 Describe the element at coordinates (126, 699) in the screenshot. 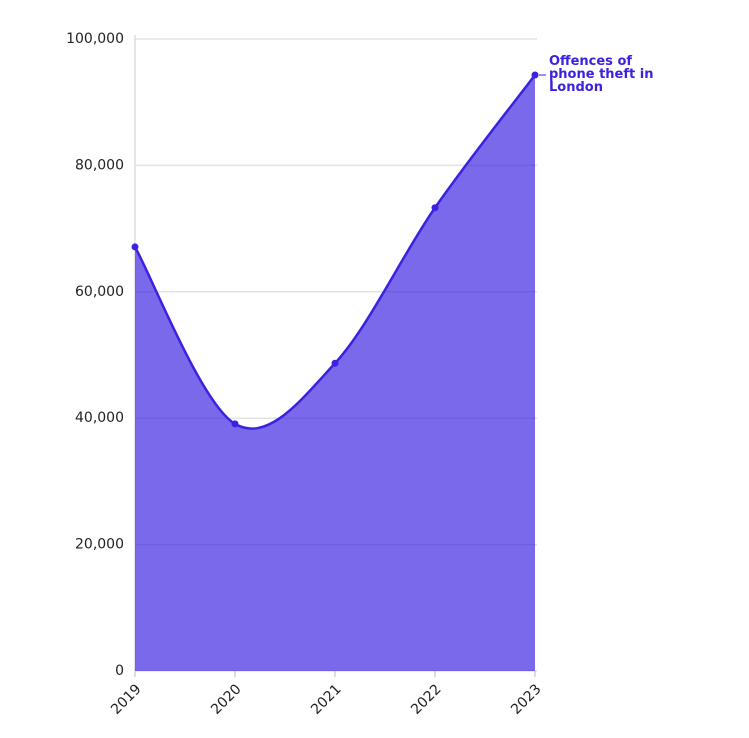

I see `x-tick-label: 2019` at that location.